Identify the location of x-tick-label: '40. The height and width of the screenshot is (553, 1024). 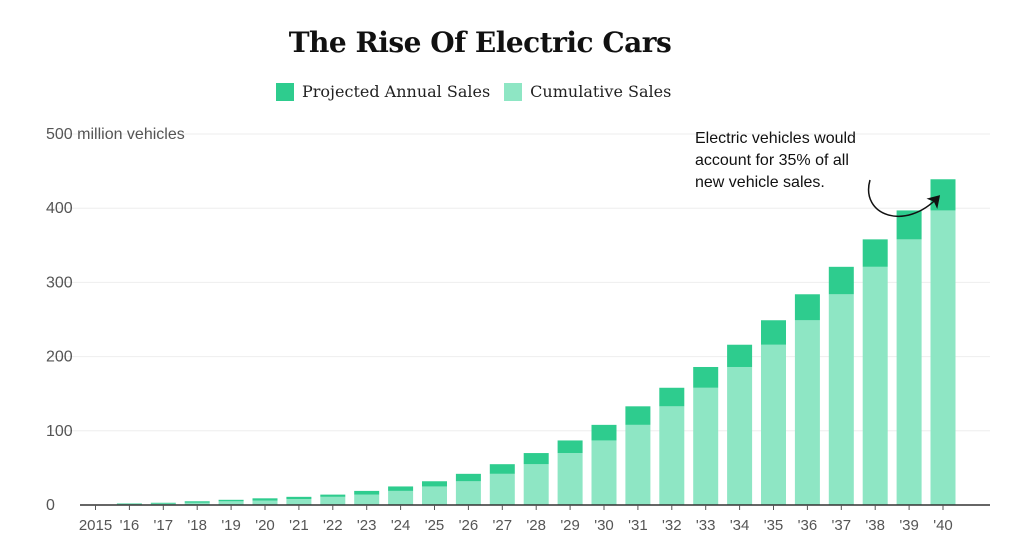
(943, 525).